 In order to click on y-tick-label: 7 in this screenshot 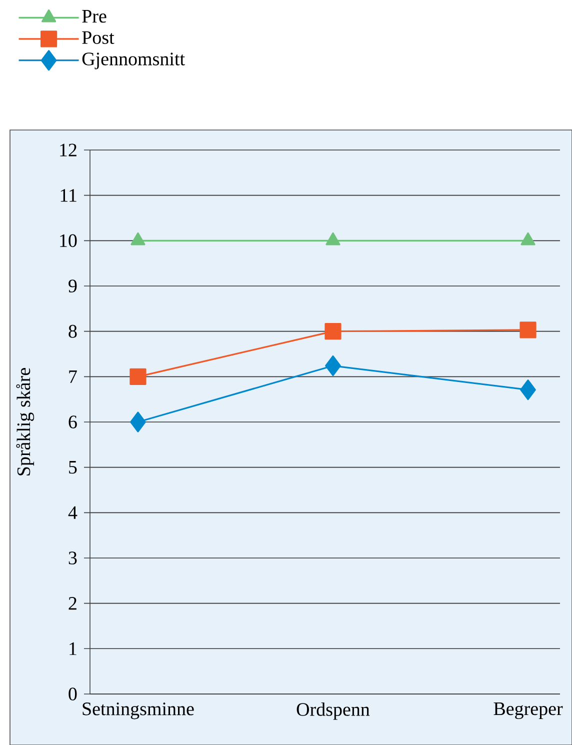, I will do `click(73, 376)`.